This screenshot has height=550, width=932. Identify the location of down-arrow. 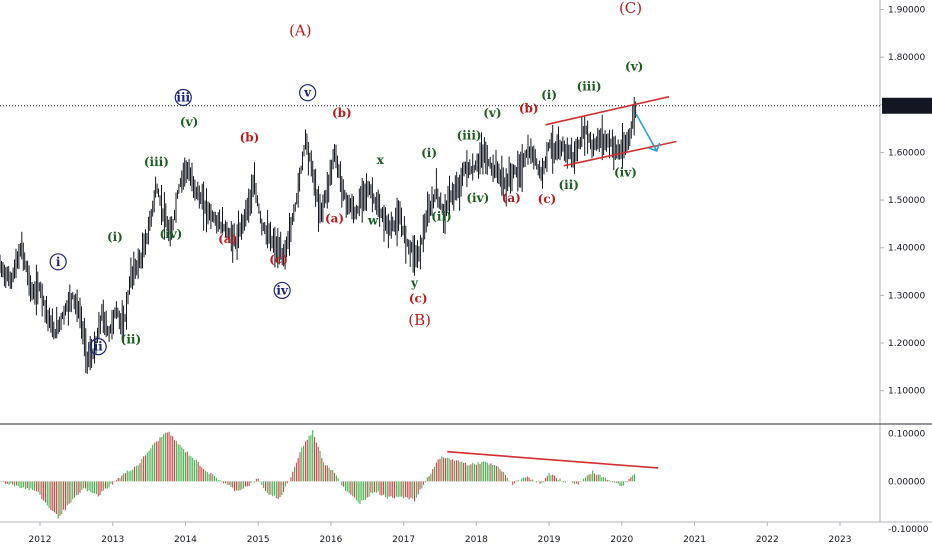
(646, 132).